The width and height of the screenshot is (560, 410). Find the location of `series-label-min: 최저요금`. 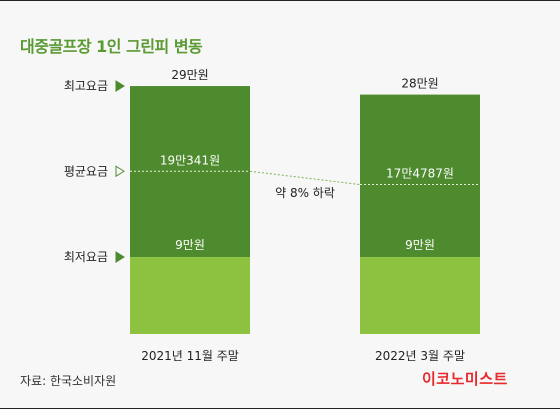

series-label-min: 최저요금 is located at coordinates (86, 257).